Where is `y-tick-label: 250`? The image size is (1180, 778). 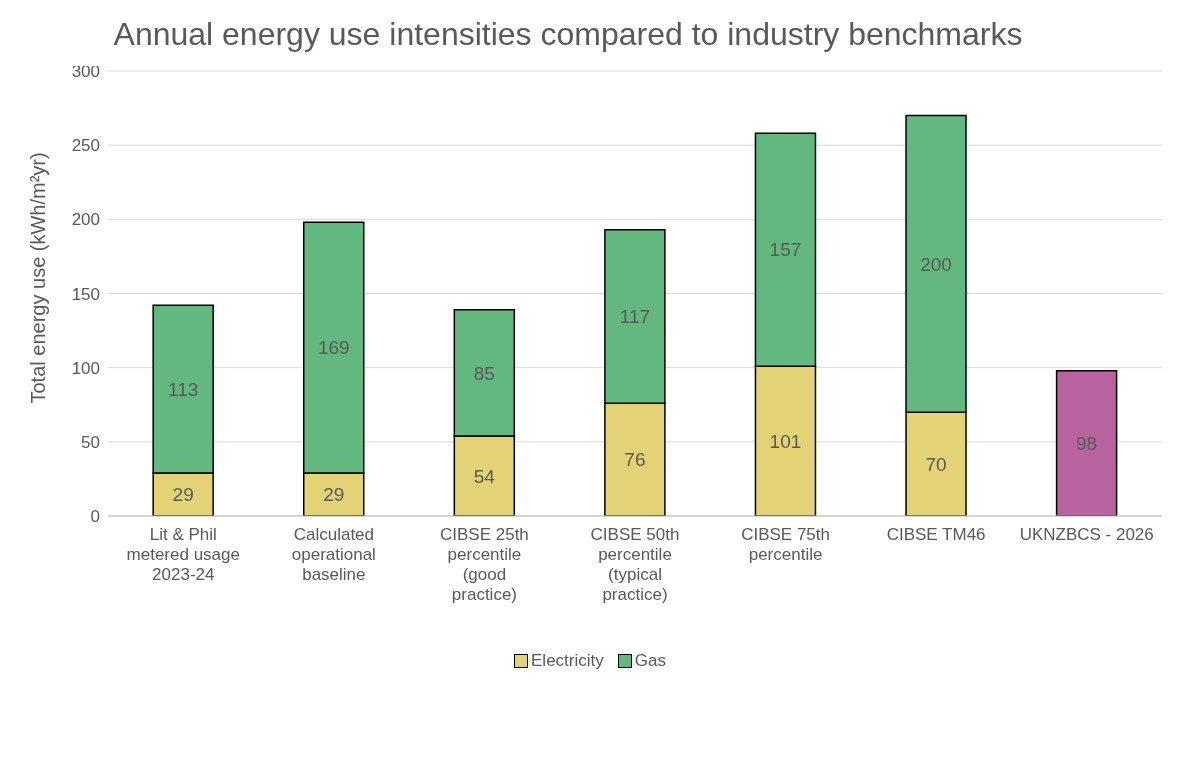
y-tick-label: 250 is located at coordinates (85, 146).